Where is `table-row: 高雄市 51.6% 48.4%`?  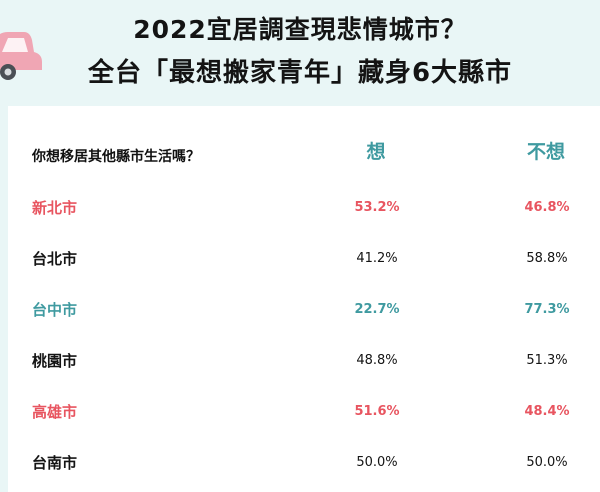 table-row: 高雄市 51.6% 48.4% is located at coordinates (300, 412).